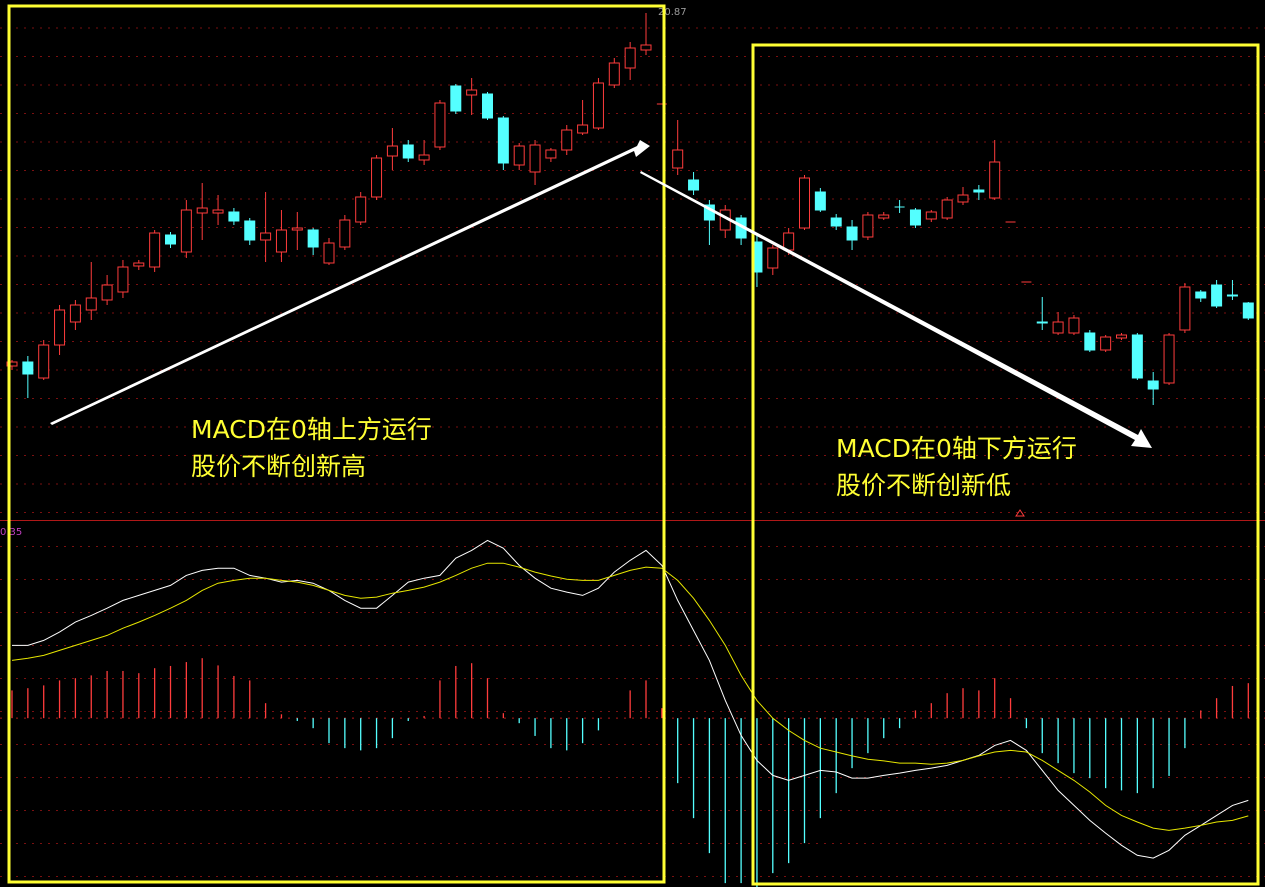 Image resolution: width=1265 pixels, height=887 pixels. I want to click on high-label: 20.87, so click(672, 12).